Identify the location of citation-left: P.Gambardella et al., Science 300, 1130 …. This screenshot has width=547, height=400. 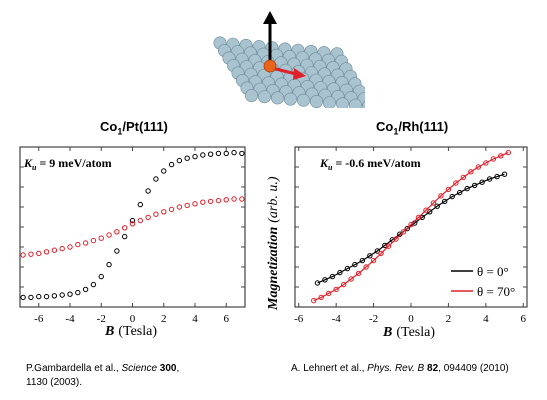
(103, 375).